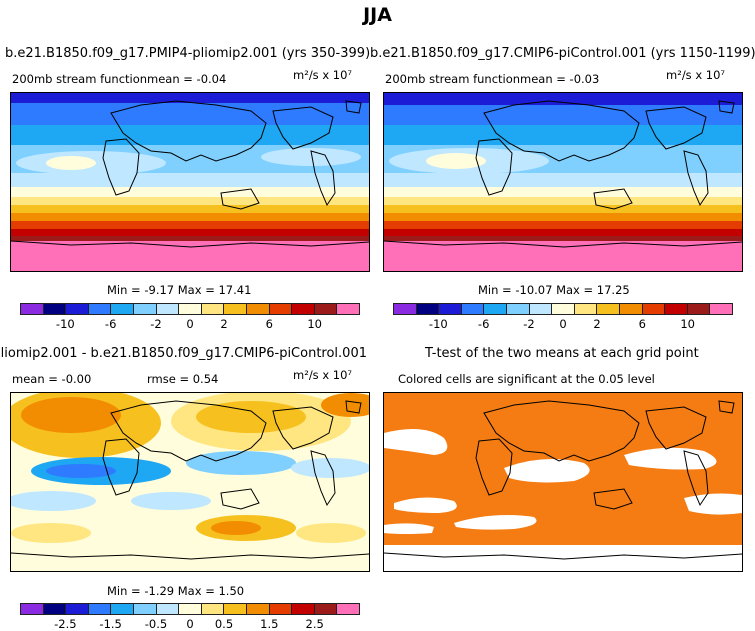 Image resolution: width=755 pixels, height=631 pixels. I want to click on colorbar-tick-label: 0.5, so click(224, 624).